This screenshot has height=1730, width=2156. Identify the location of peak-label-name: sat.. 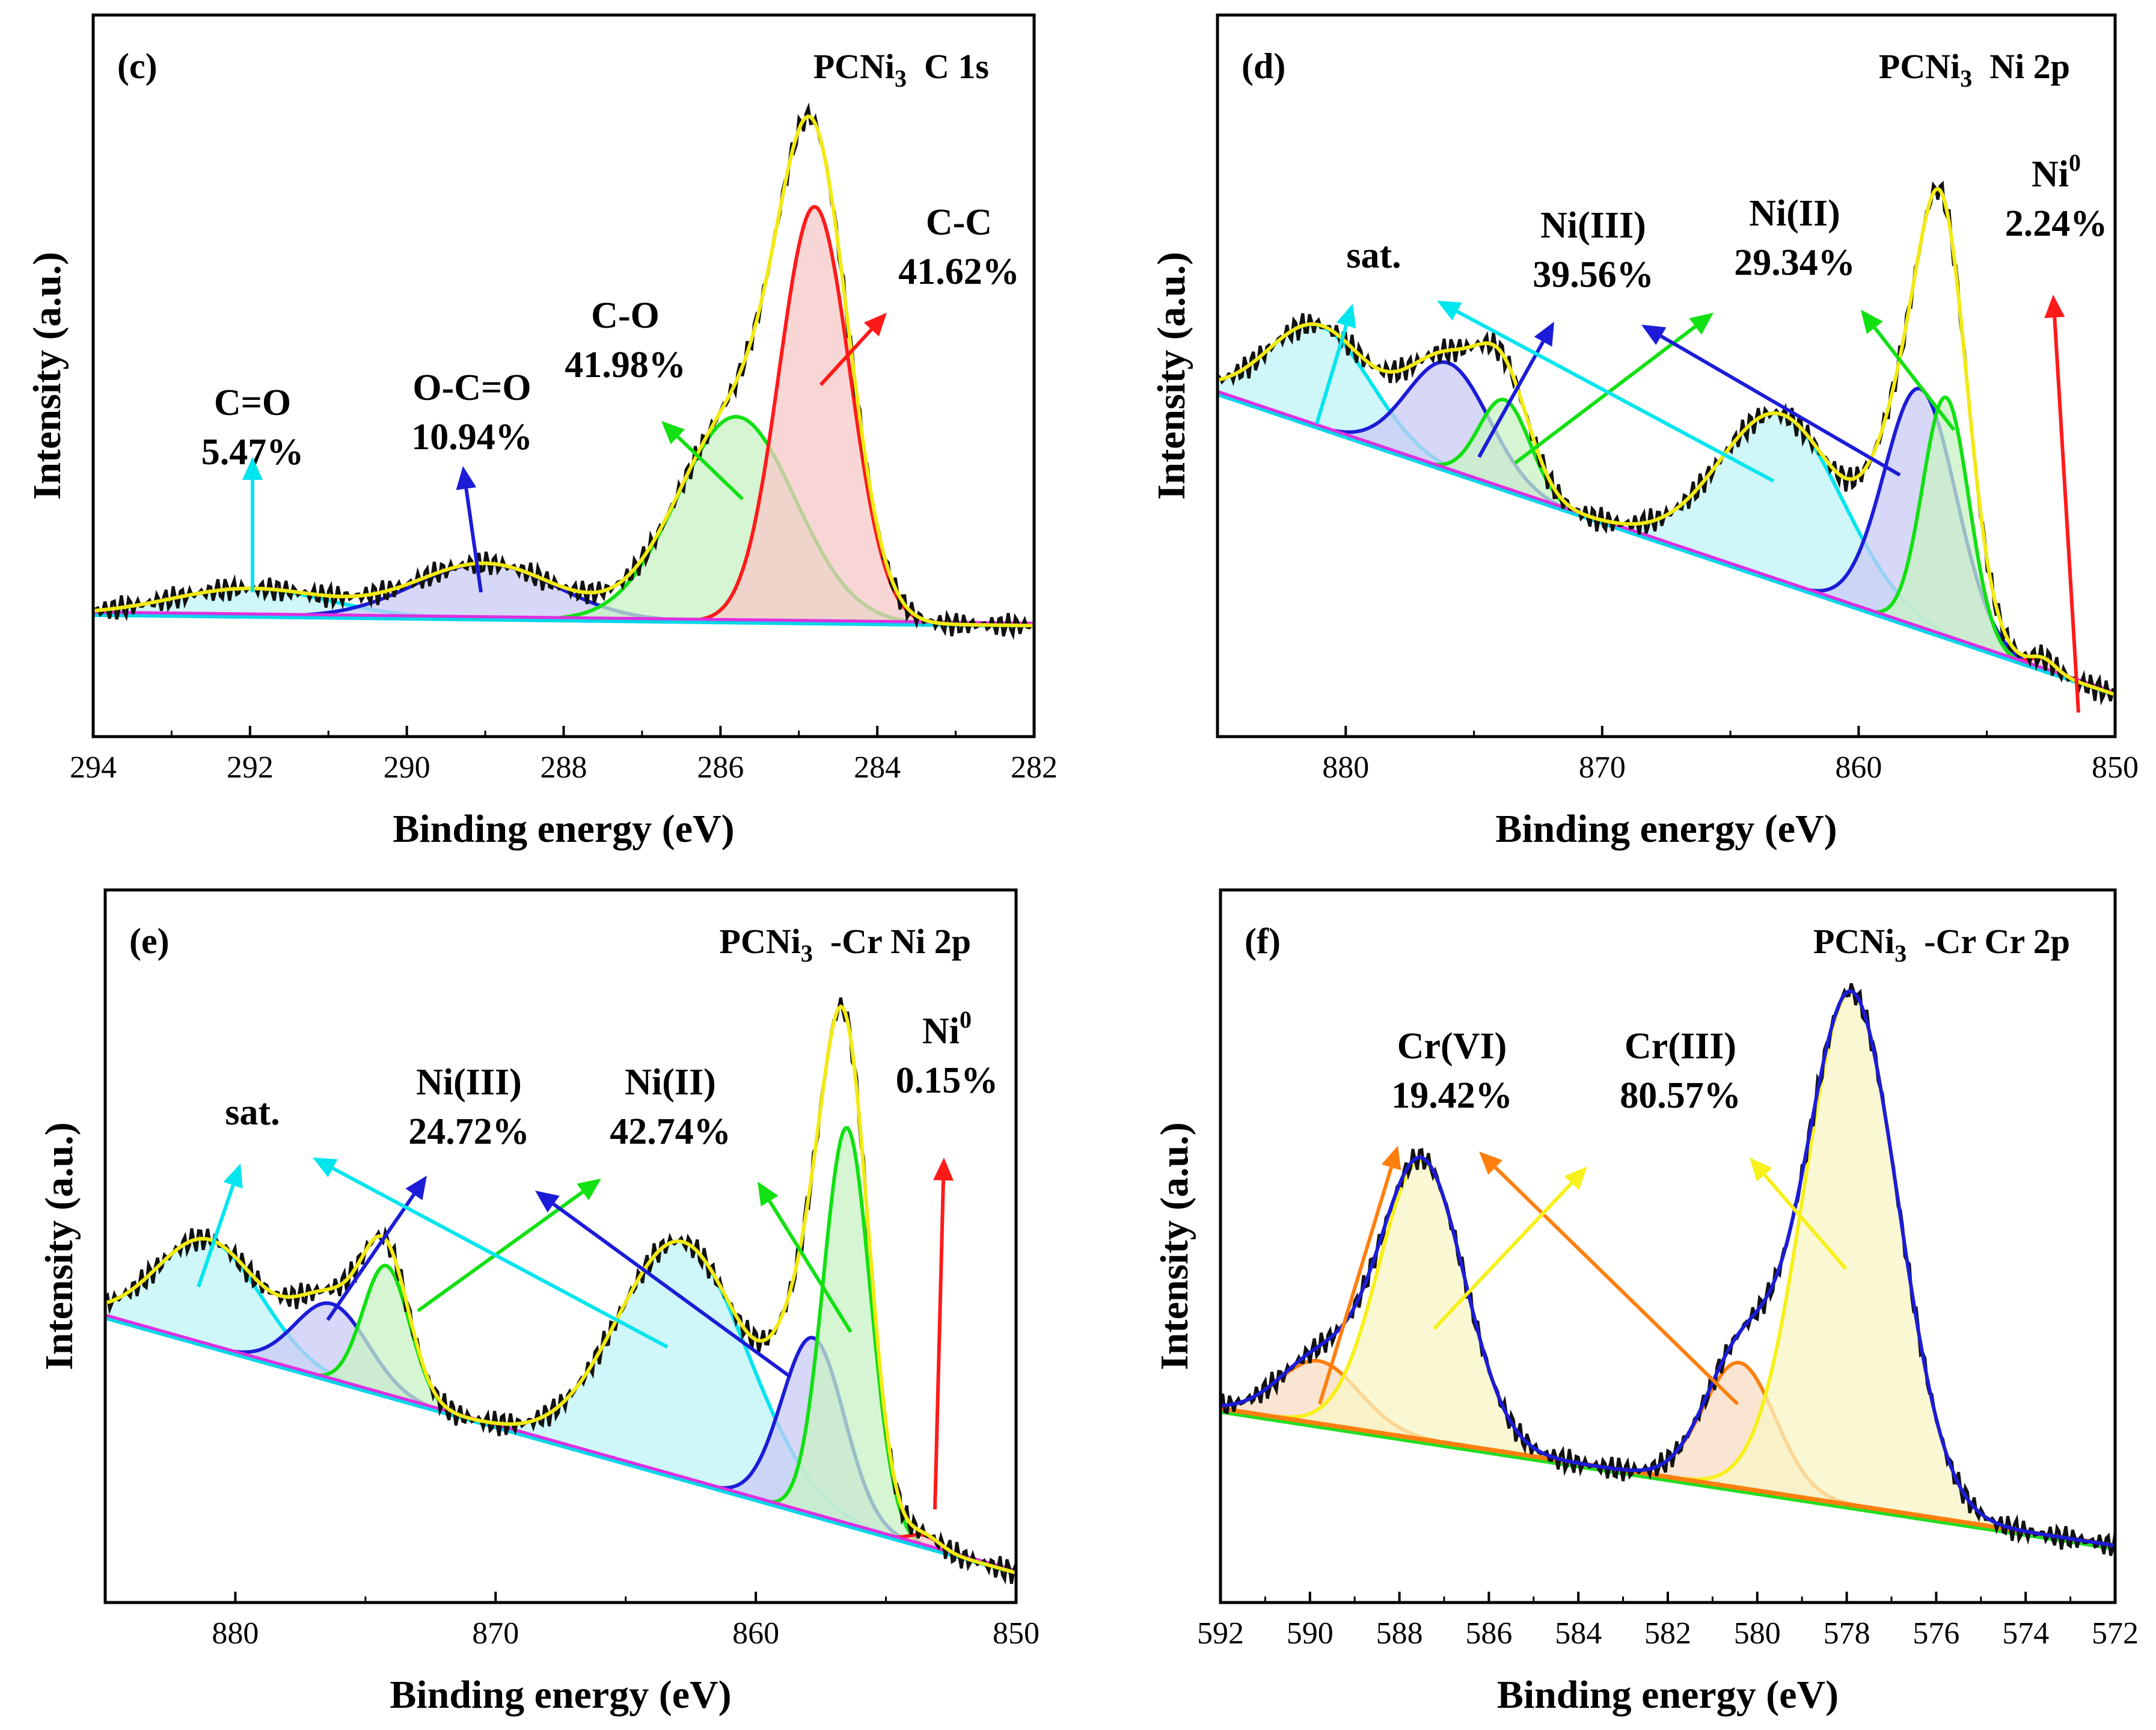
(252, 1112).